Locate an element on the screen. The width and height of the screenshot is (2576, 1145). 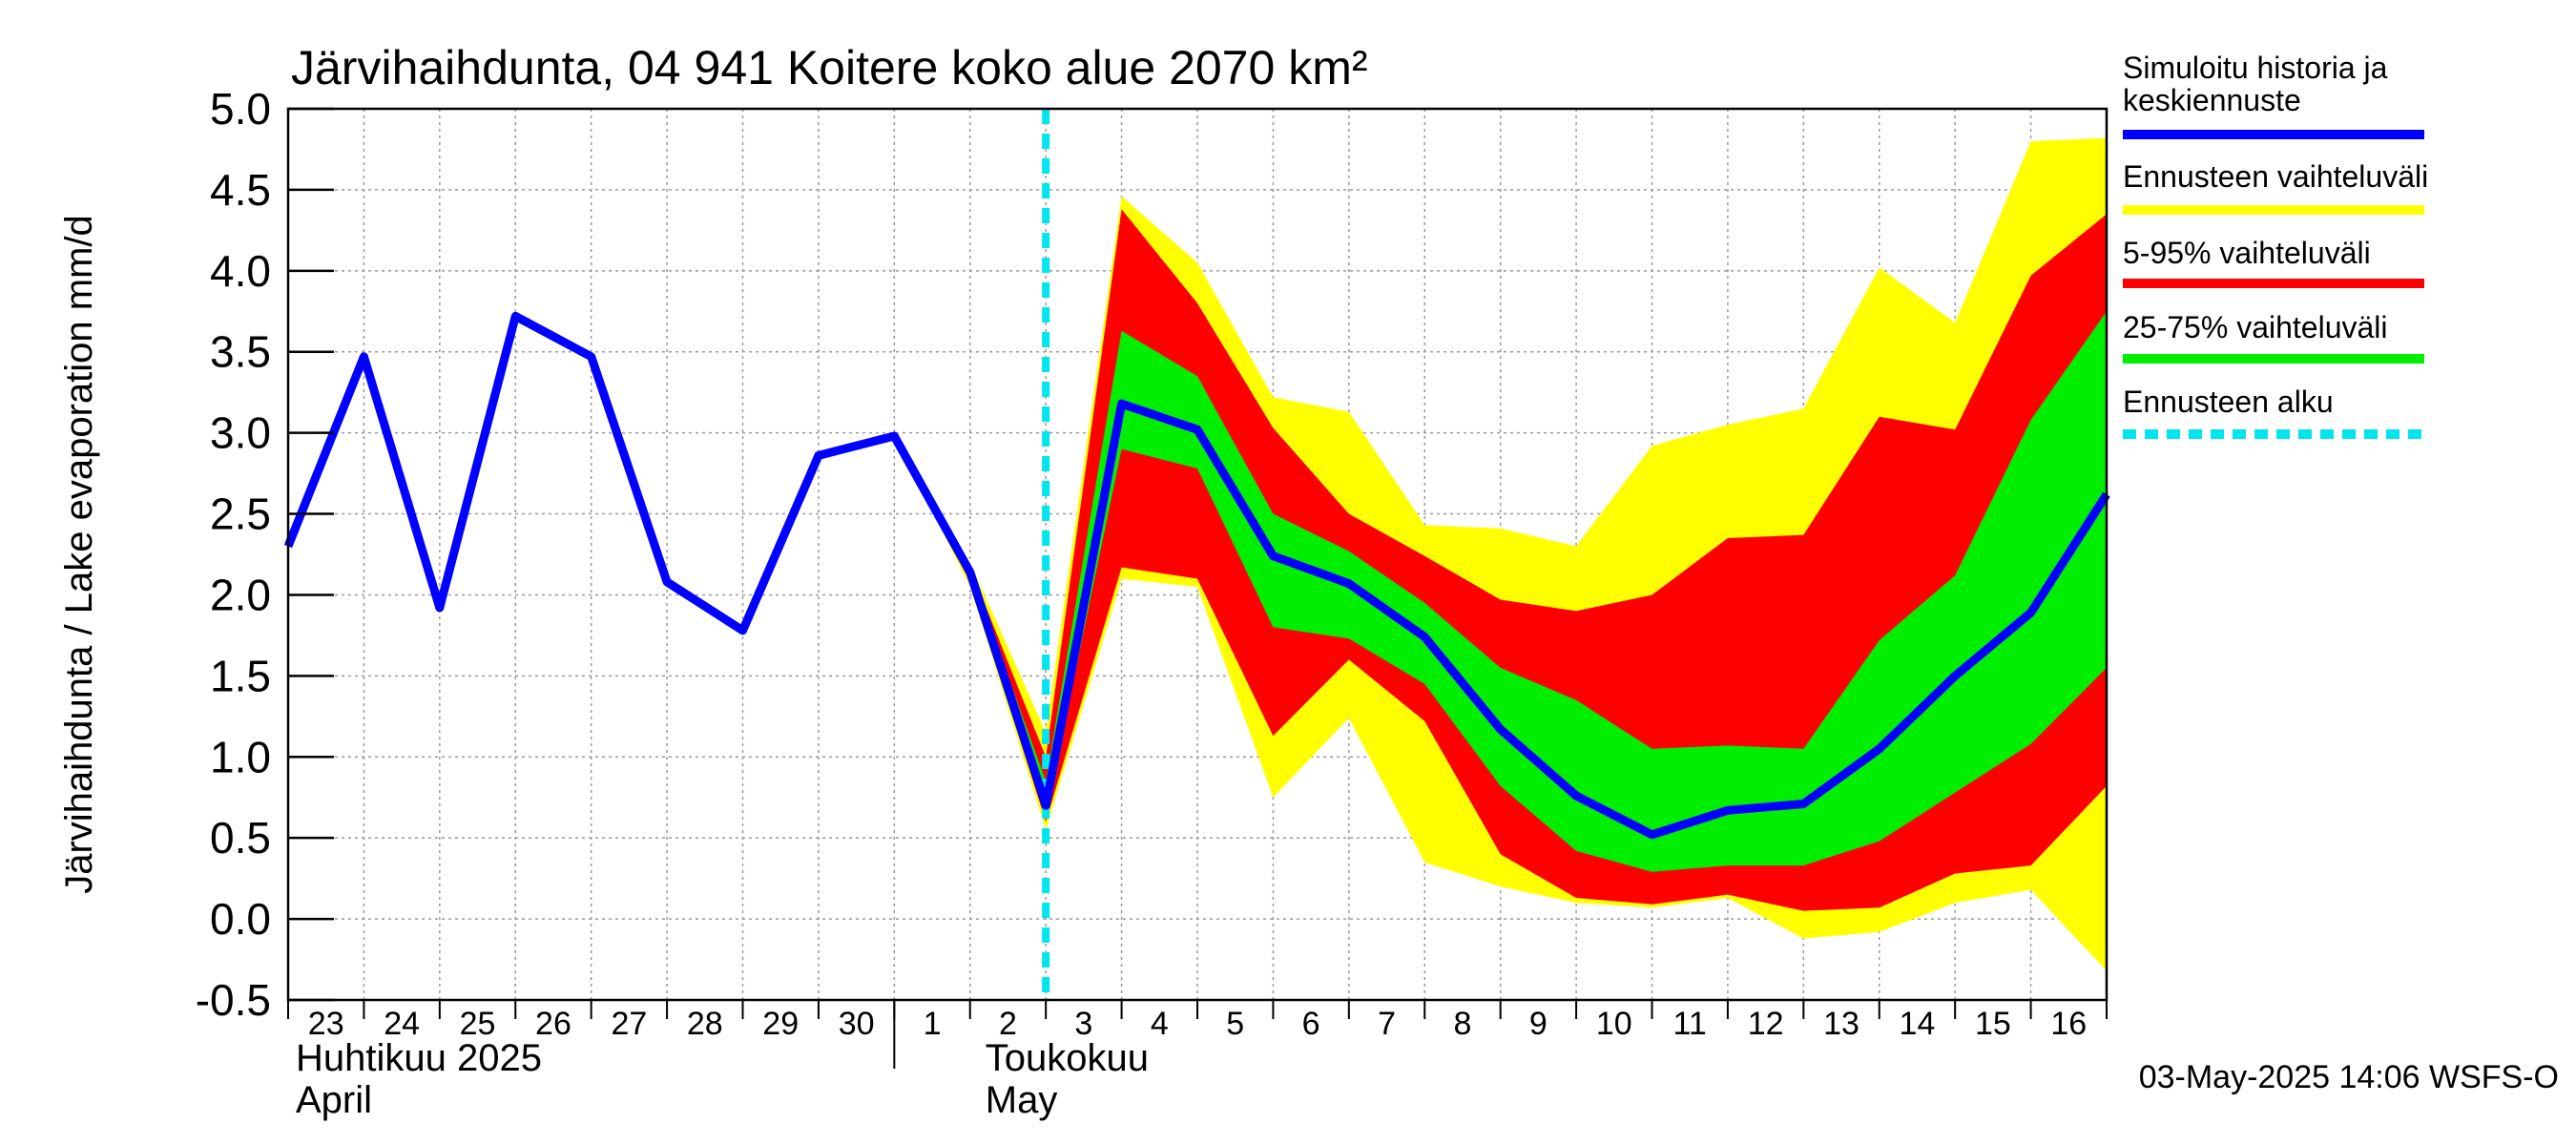
y-tick-label: 3.0 is located at coordinates (240, 433).